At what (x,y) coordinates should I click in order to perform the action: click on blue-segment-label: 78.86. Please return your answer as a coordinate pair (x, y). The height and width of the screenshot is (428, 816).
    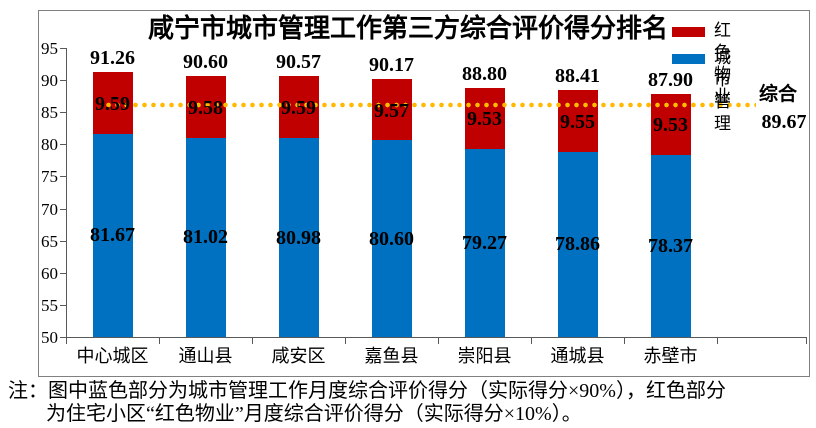
    Looking at the image, I should click on (577, 244).